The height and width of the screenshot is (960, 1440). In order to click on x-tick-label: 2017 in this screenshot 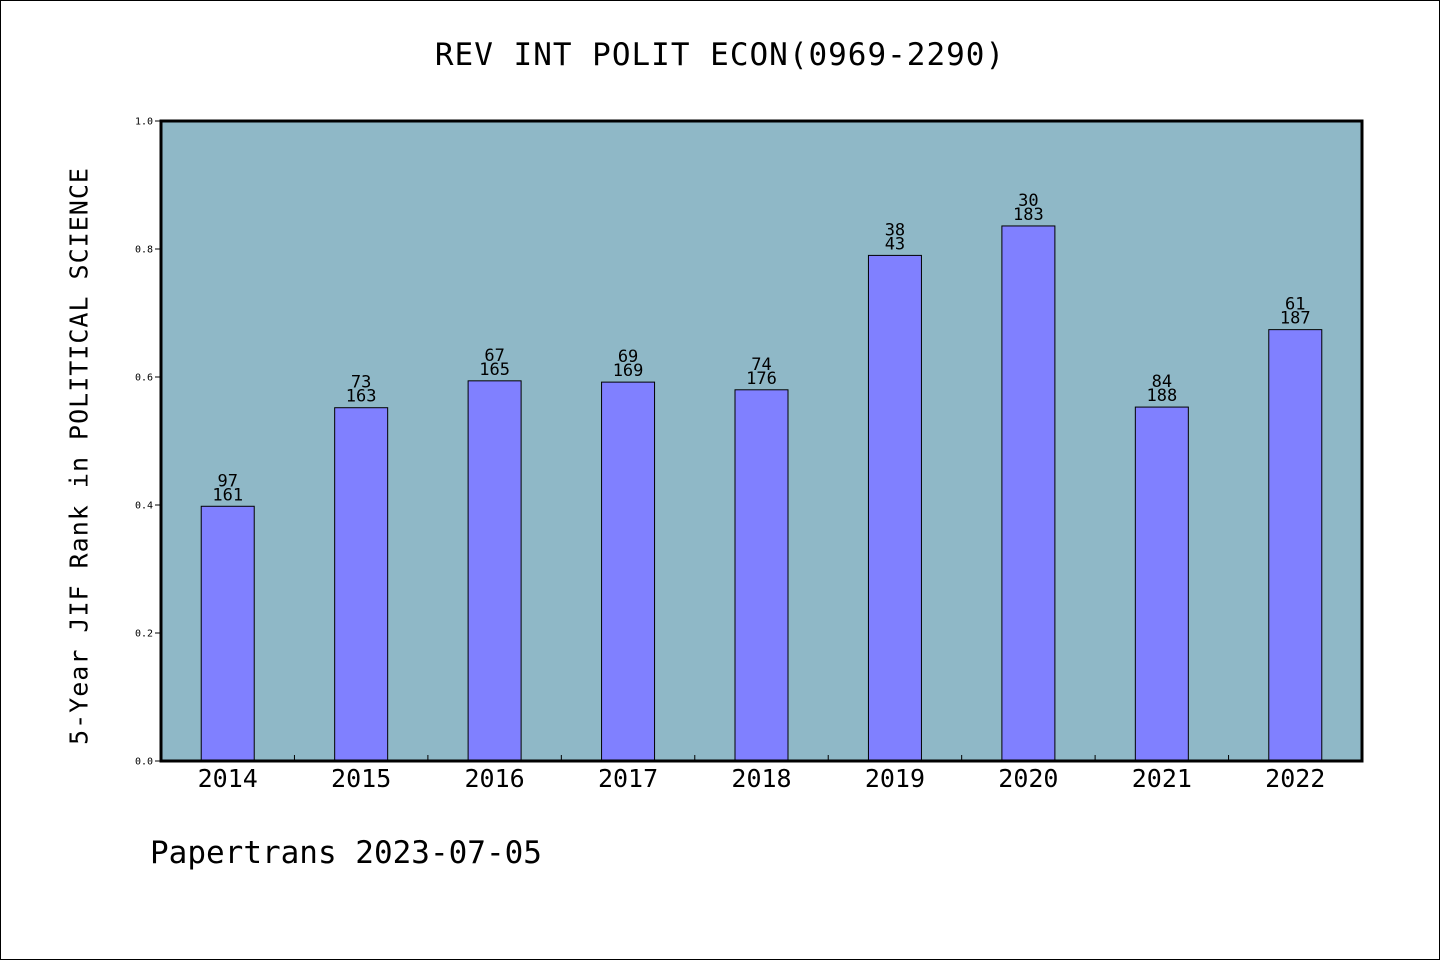, I will do `click(628, 778)`.